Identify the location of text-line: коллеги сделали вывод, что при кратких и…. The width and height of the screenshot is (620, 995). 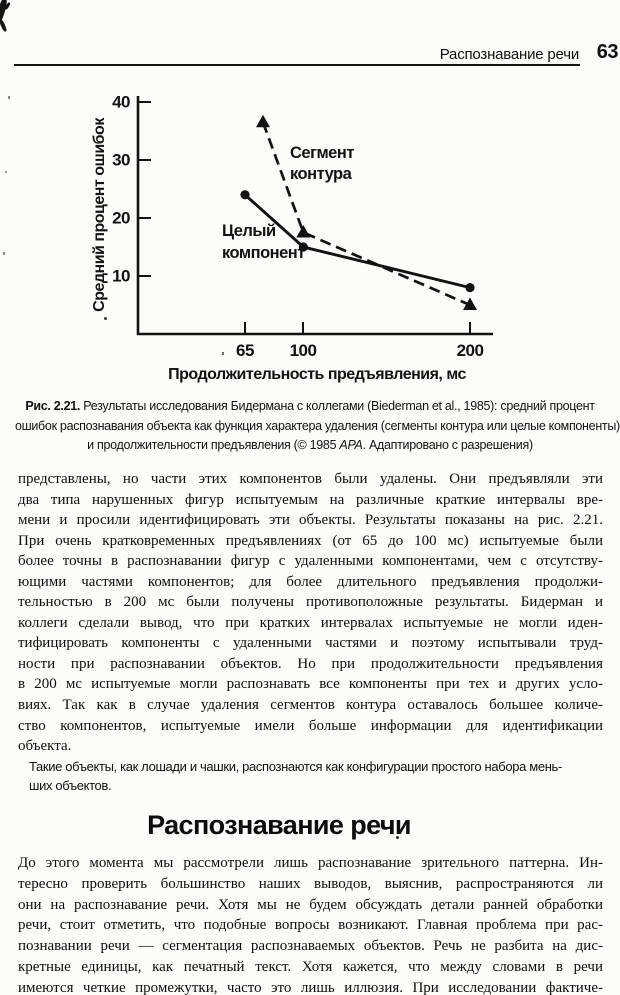
(310, 622).